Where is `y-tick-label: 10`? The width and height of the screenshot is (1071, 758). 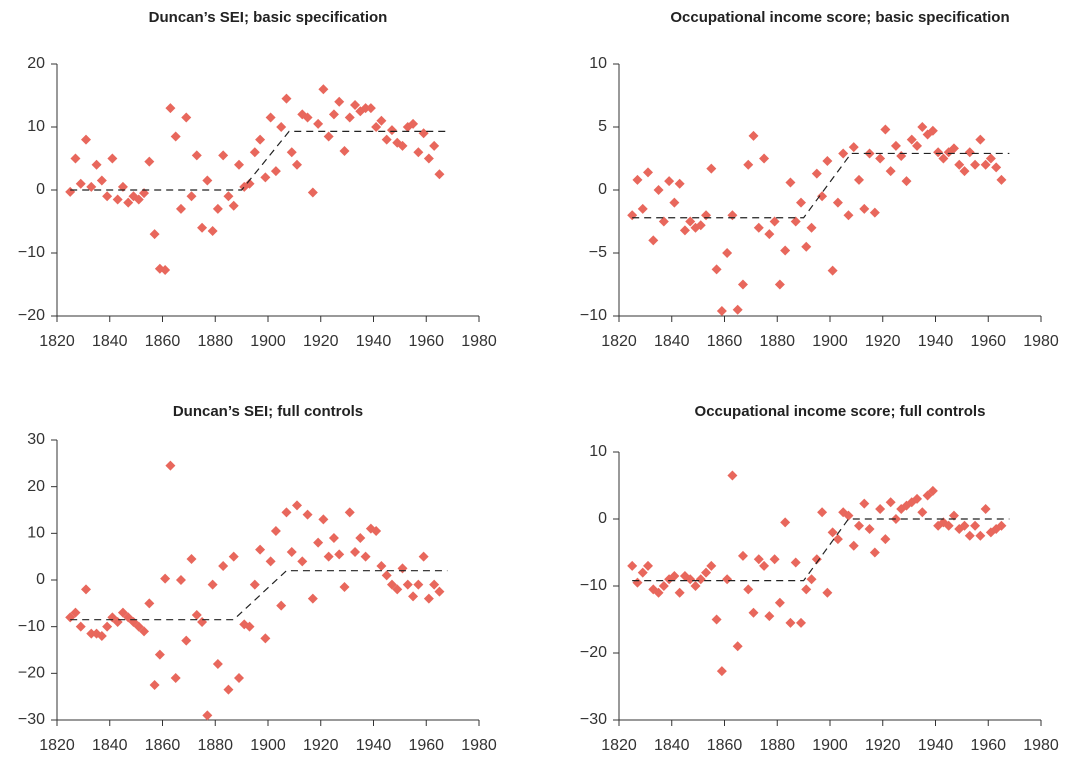 y-tick-label: 10 is located at coordinates (36, 533).